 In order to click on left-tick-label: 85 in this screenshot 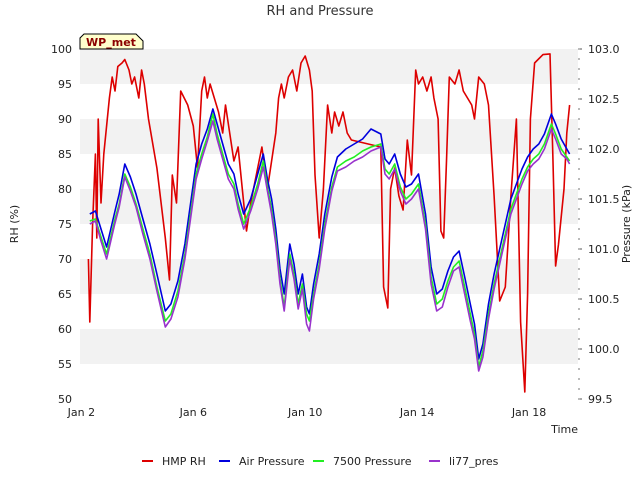, I will do `click(65, 154)`.